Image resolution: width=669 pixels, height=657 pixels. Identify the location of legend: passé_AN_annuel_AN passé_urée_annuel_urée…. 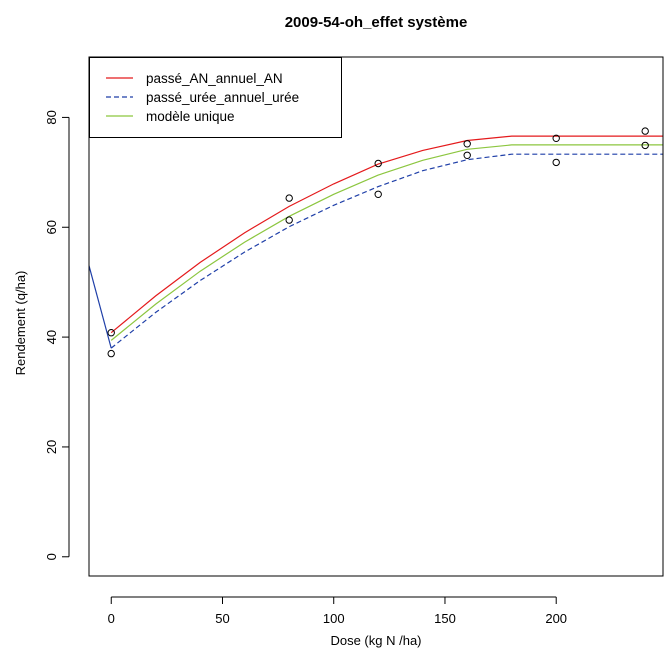
(202, 97).